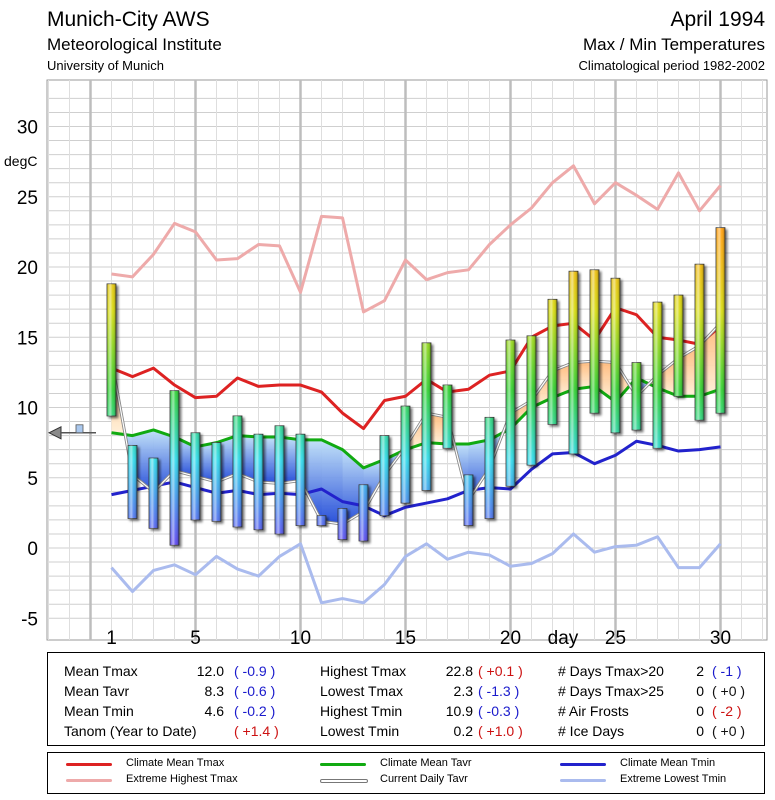 The image size is (775, 800). I want to click on stat-value: 12.0, so click(210, 671).